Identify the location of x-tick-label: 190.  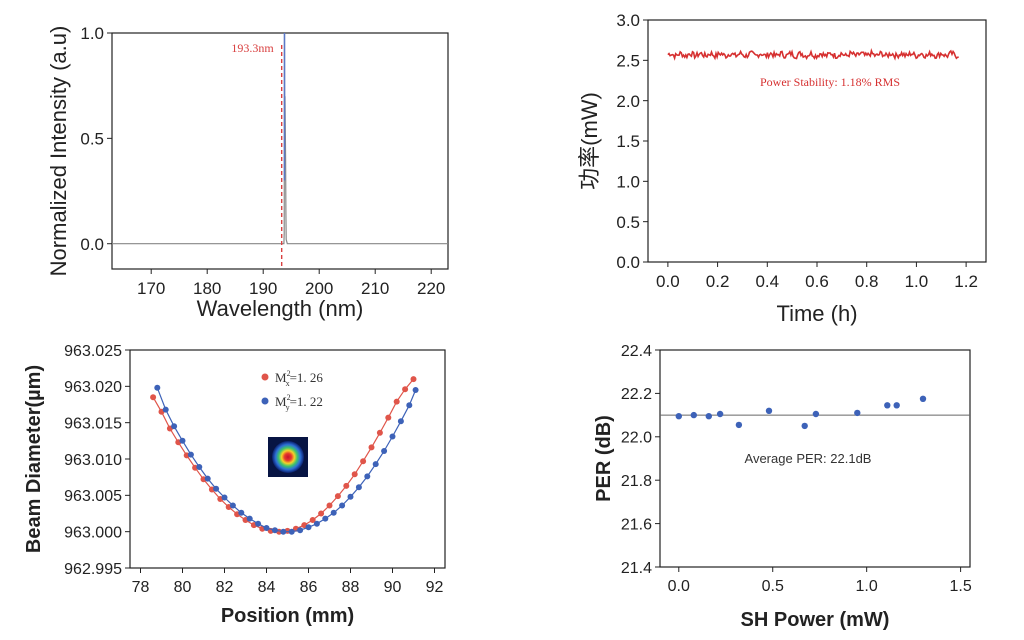
(263, 288).